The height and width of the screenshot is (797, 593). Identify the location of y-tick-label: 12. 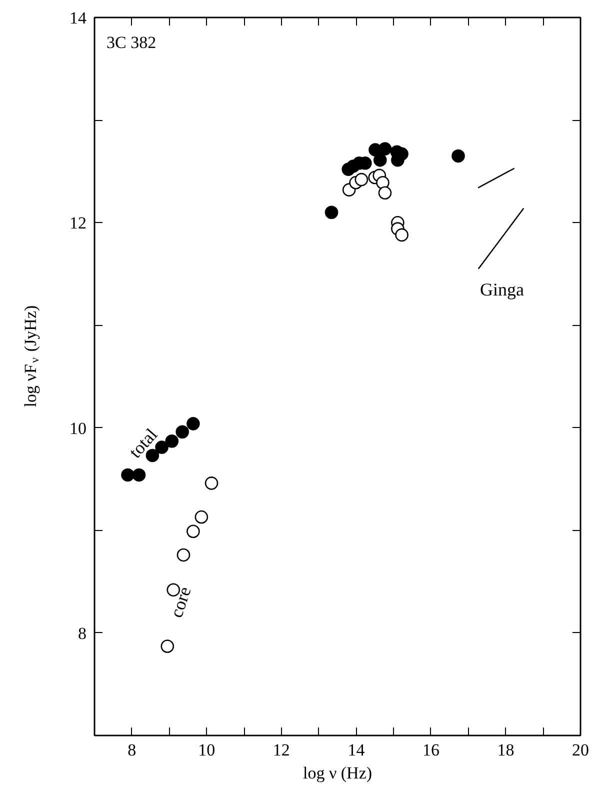
(78, 223).